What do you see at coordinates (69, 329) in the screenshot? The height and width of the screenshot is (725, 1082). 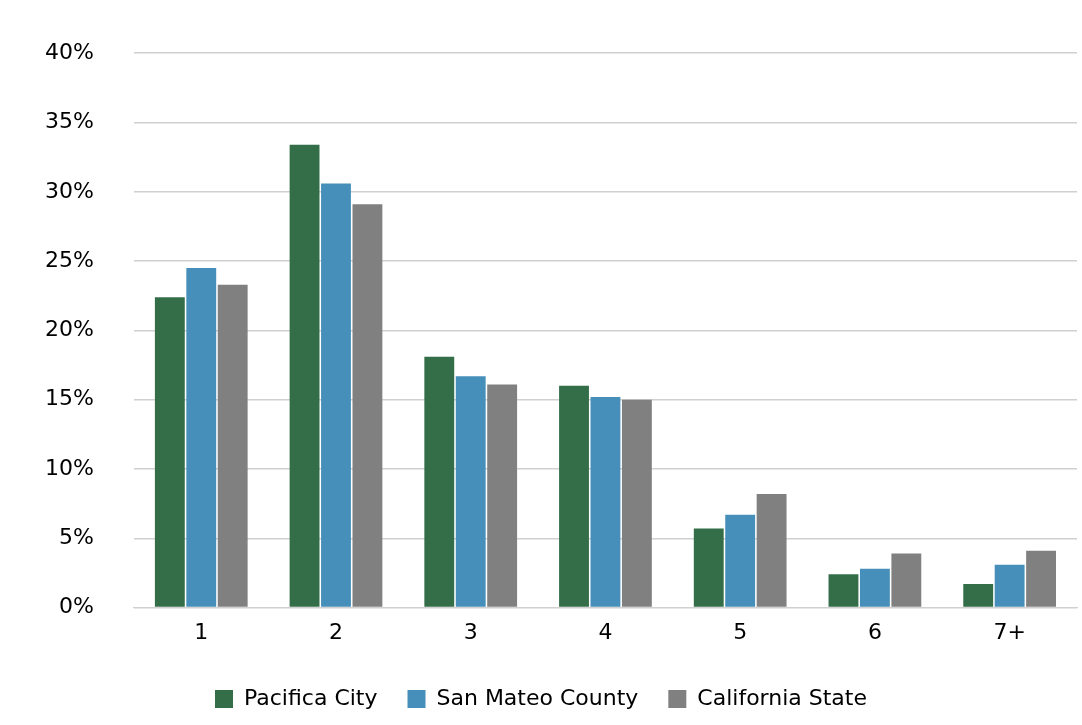 I see `y-tick-label: 20%` at bounding box center [69, 329].